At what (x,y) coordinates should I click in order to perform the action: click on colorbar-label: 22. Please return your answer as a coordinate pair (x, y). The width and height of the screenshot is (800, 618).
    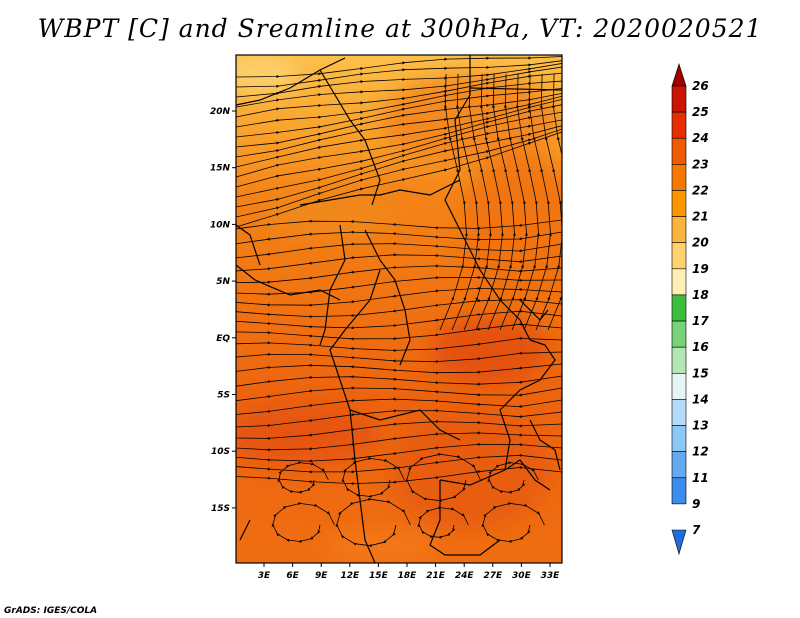
    Looking at the image, I should click on (700, 190).